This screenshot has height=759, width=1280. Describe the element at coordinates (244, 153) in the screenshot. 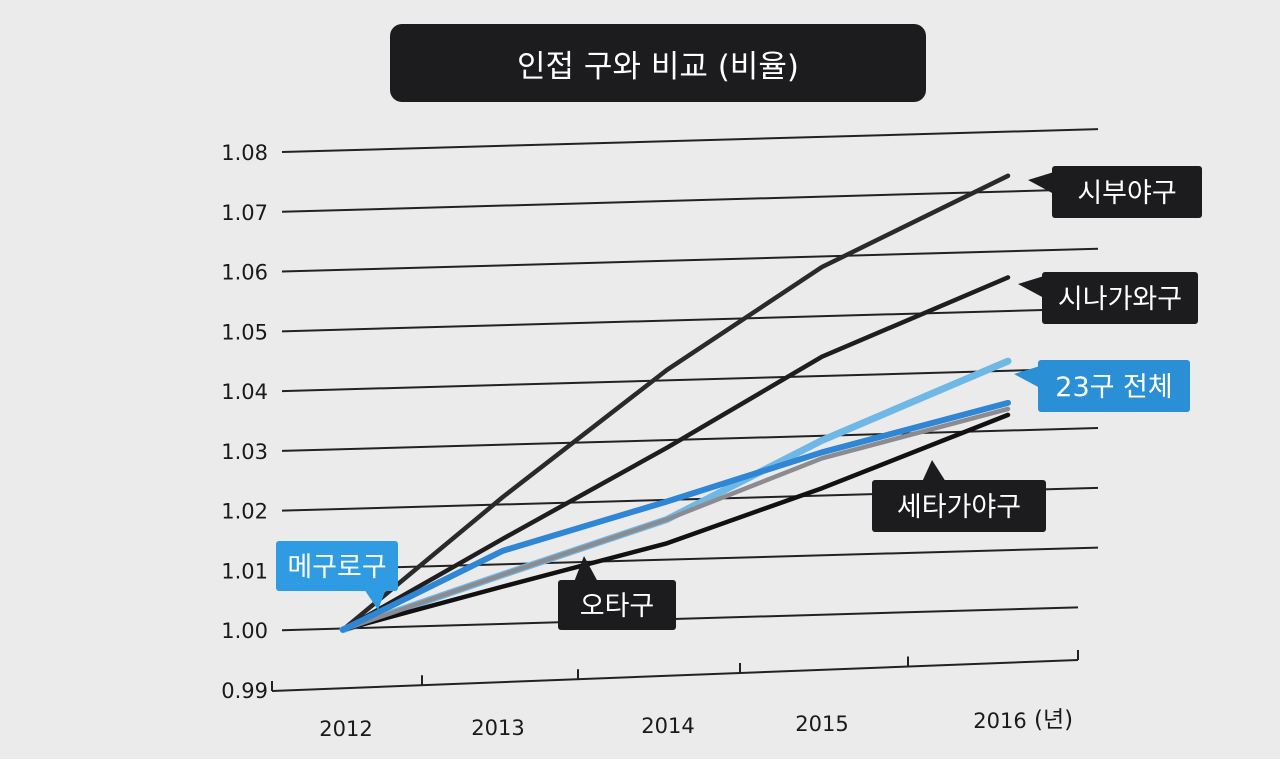

I see `y-tick-label: 1.08` at that location.